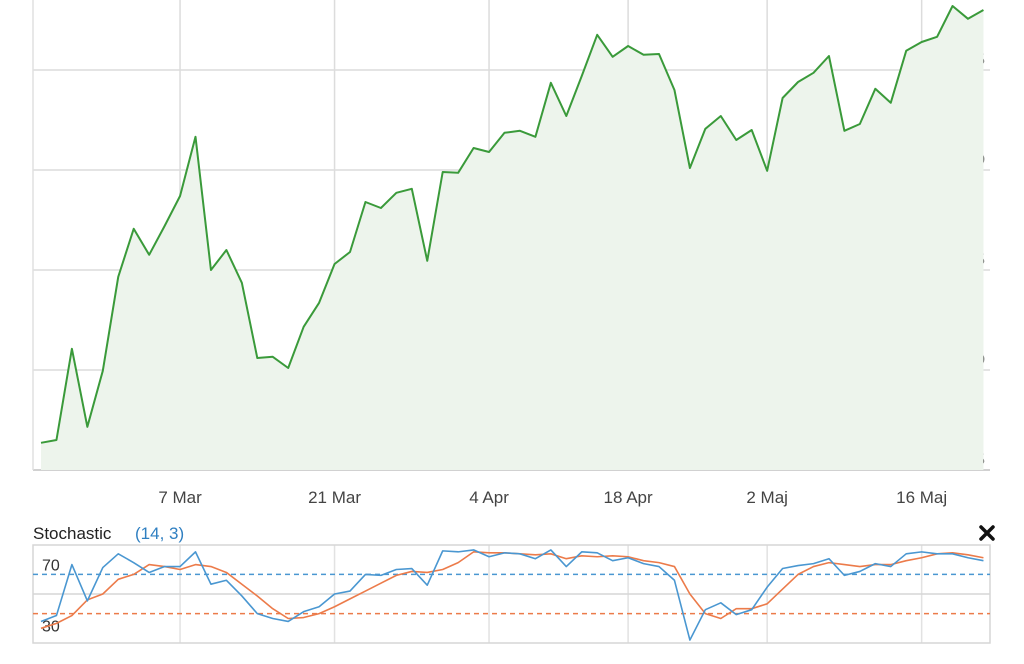 The height and width of the screenshot is (664, 1024). Describe the element at coordinates (334, 497) in the screenshot. I see `x-tick-label: 21 Mar` at that location.